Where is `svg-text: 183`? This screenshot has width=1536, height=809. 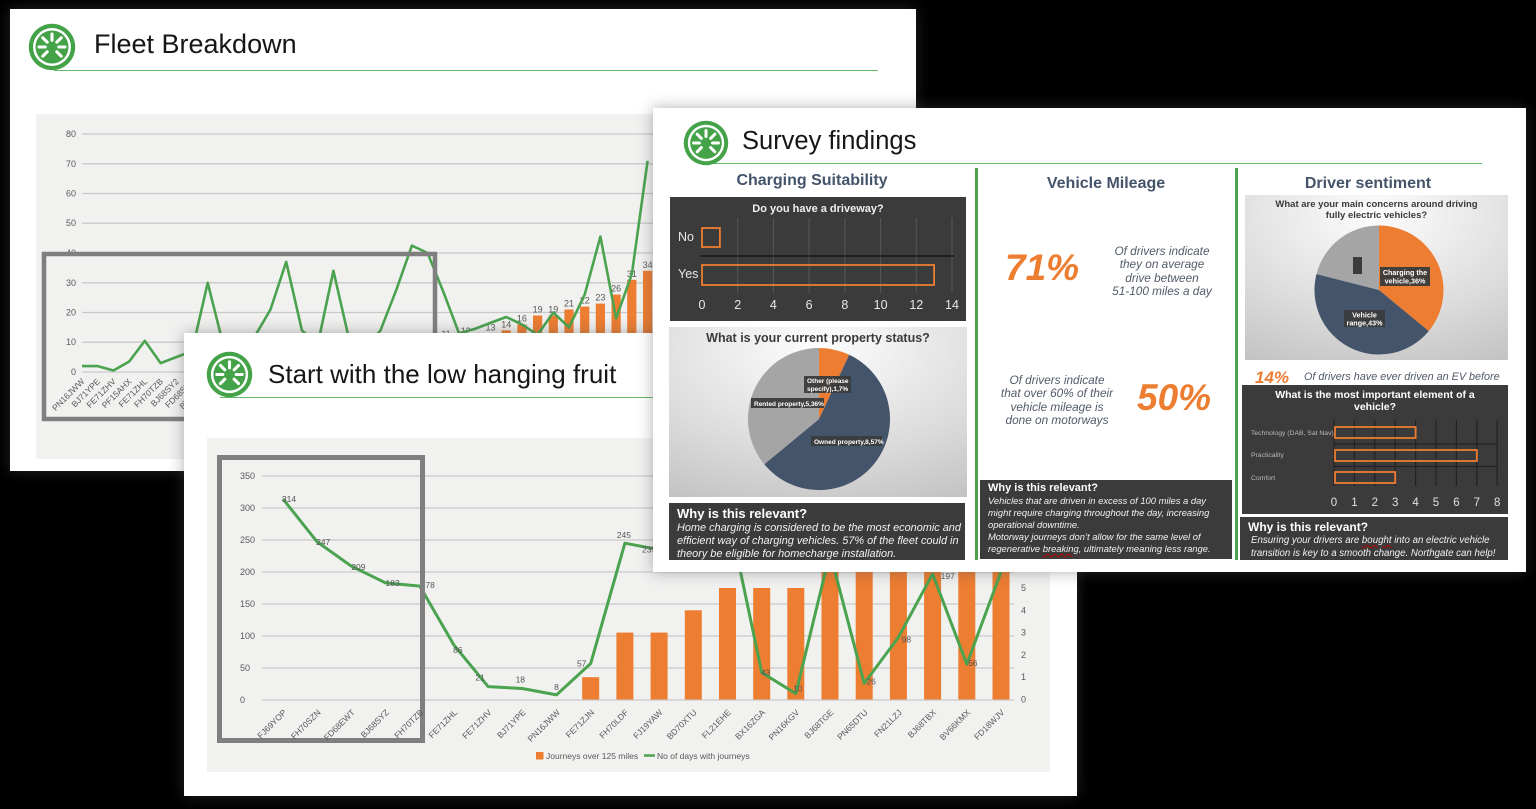 svg-text: 183 is located at coordinates (393, 583).